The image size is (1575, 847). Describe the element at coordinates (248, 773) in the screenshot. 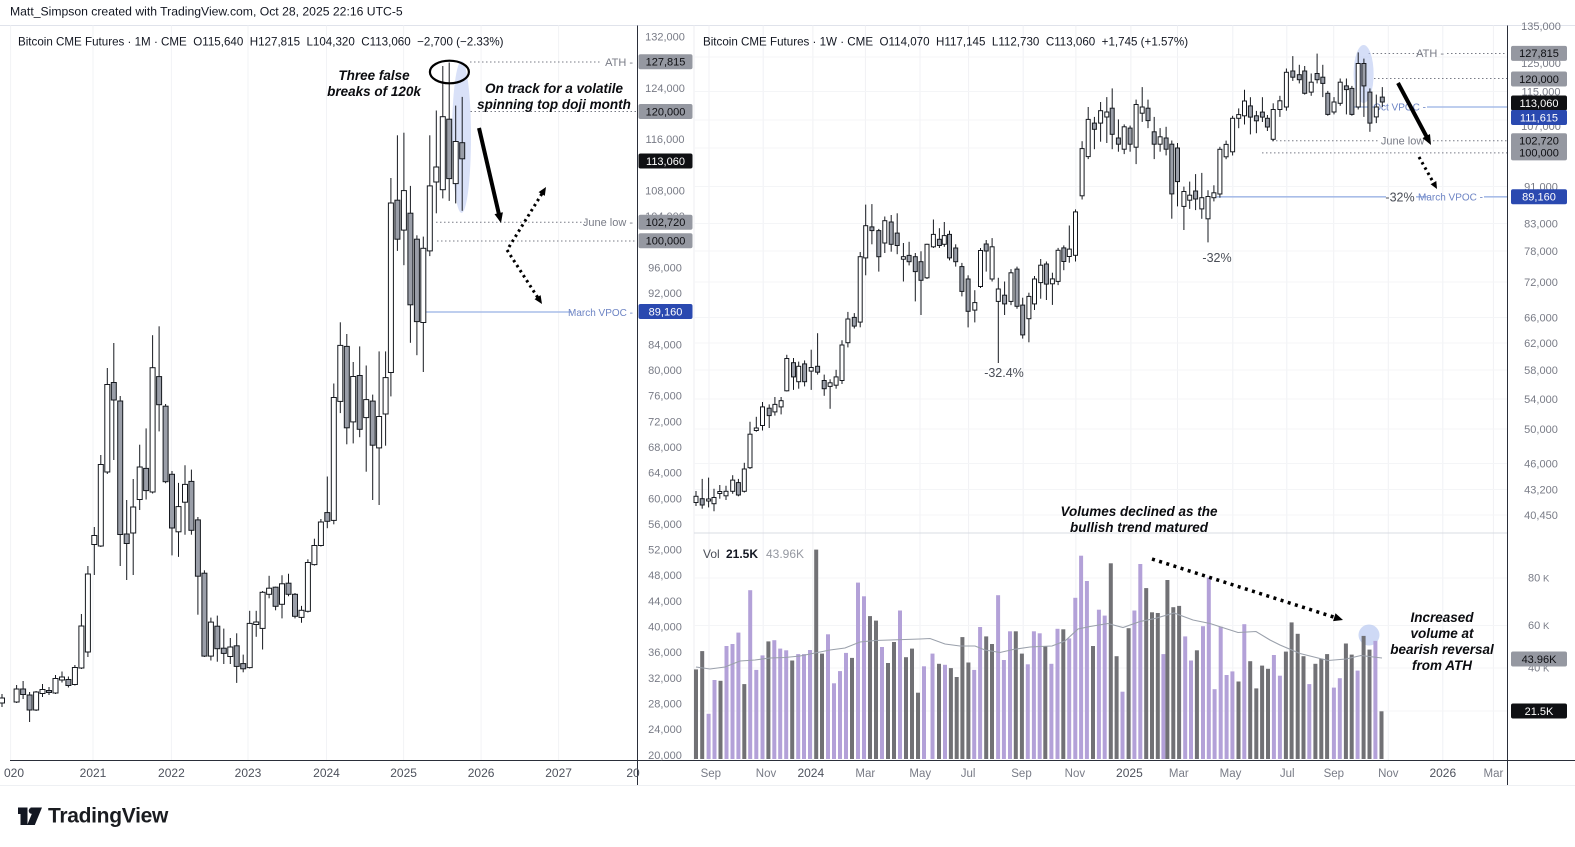

I see `svg-text: 2023` at that location.